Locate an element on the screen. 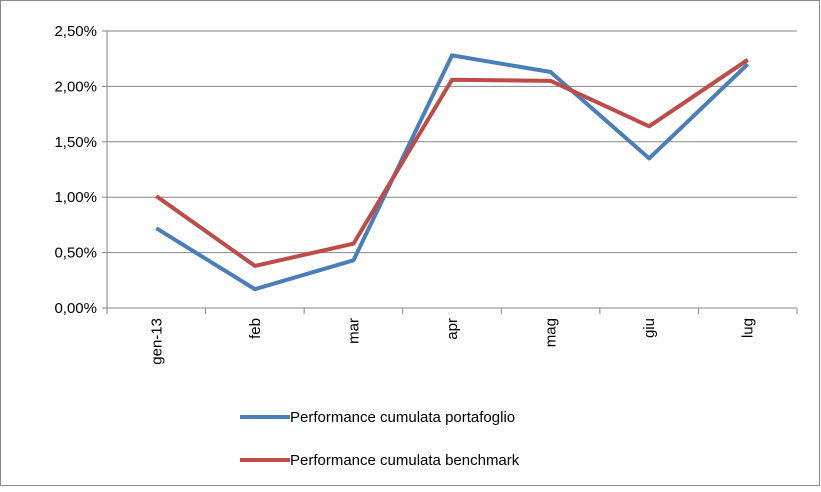  x-tick-label: apr is located at coordinates (452, 329).